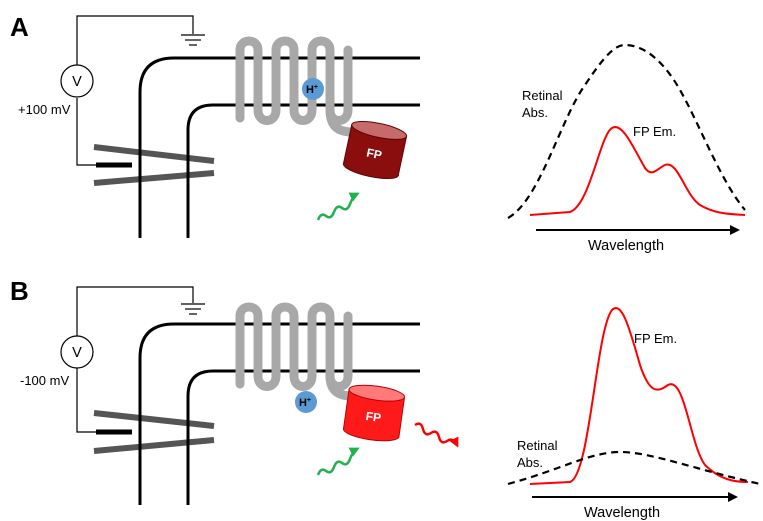 The height and width of the screenshot is (521, 763). I want to click on panel-a-letter: A, so click(19, 27).